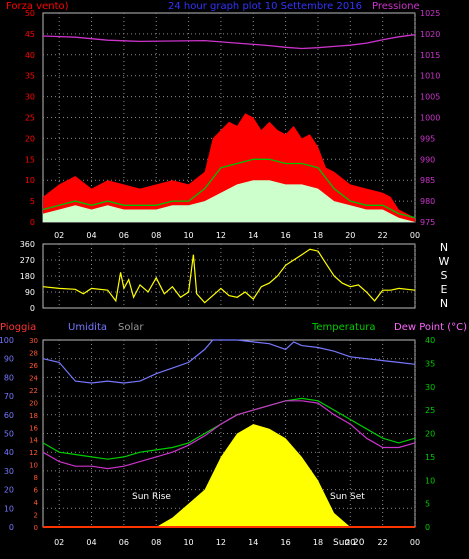  I want to click on climate-panel-xtick-label: 00, so click(415, 542).